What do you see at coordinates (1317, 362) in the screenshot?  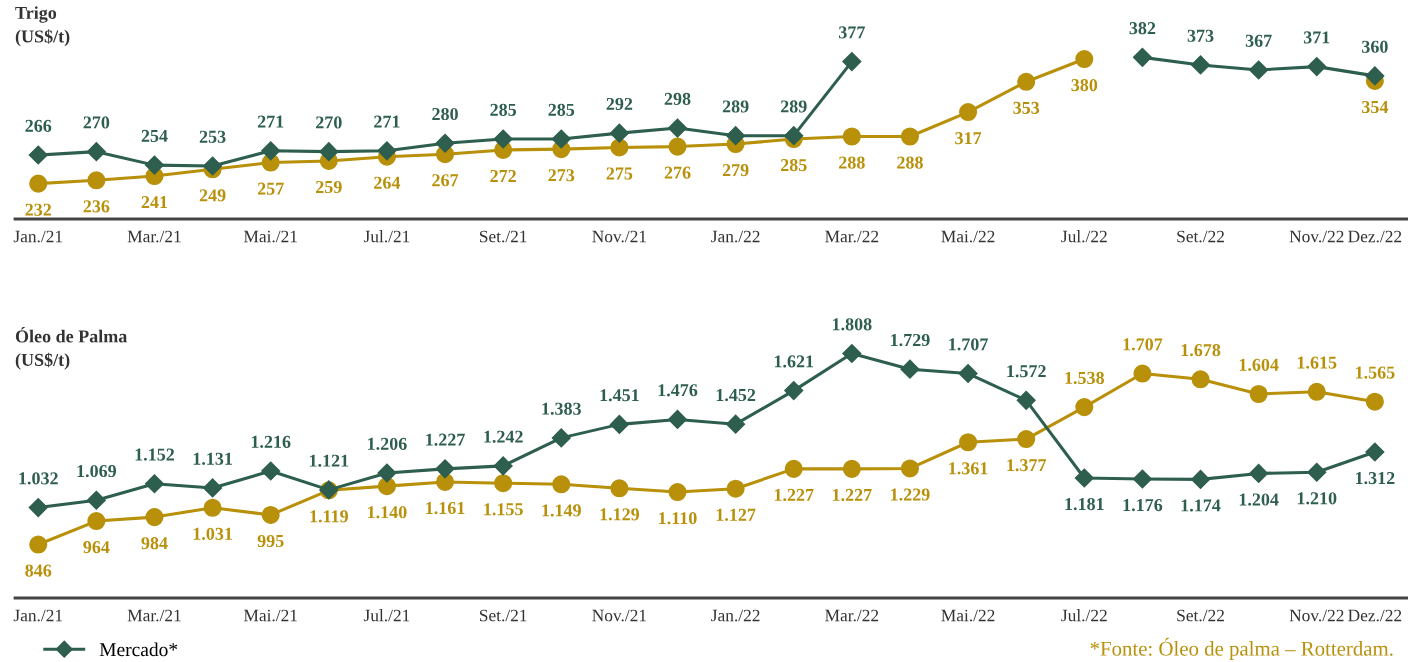 I see `data-label: 1.615` at bounding box center [1317, 362].